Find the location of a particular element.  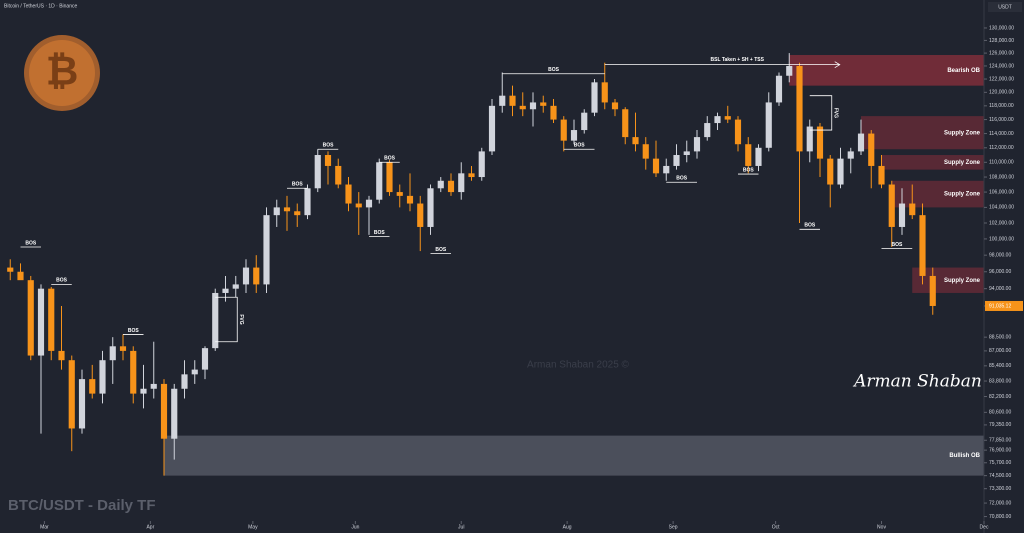

y-tick-label: 77,850.00 is located at coordinates (1000, 441).